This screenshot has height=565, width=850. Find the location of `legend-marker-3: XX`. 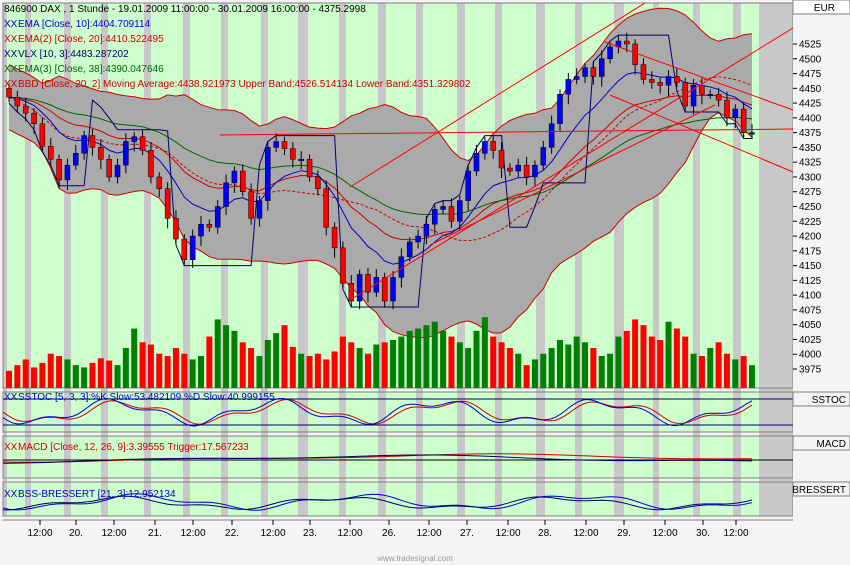

legend-marker-3: XX is located at coordinates (11, 54).